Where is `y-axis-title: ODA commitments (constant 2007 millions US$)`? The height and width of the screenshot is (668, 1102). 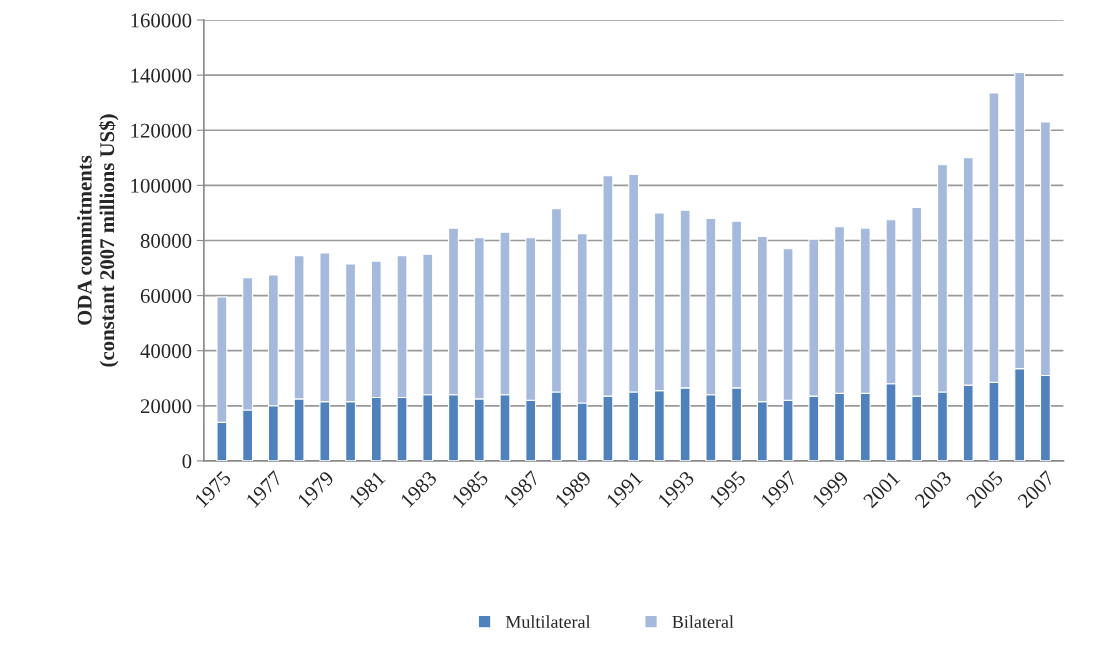 y-axis-title: ODA commitments (constant 2007 millions US$) is located at coordinates (98, 240).